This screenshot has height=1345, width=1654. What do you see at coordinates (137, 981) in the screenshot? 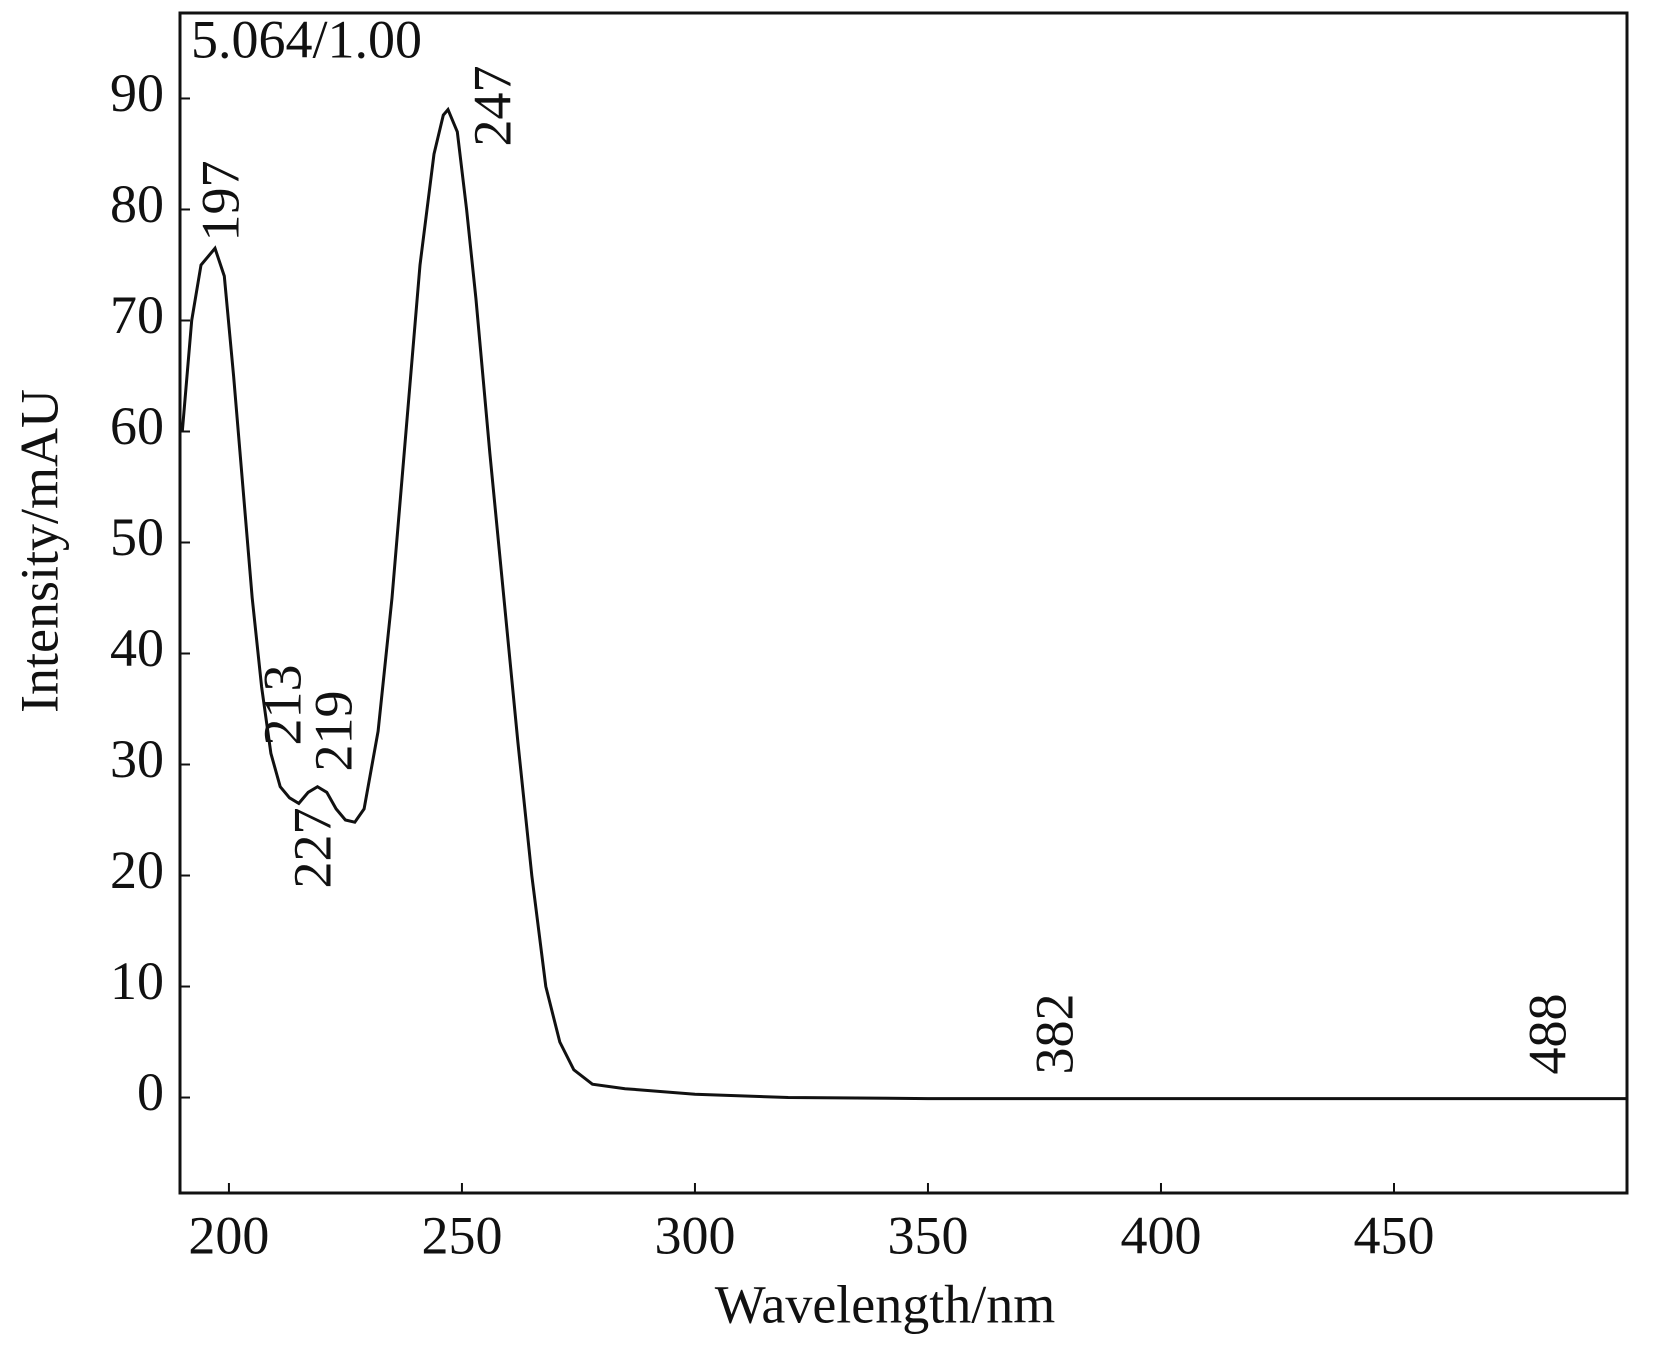
I see `y-tick-label: 10` at bounding box center [137, 981].